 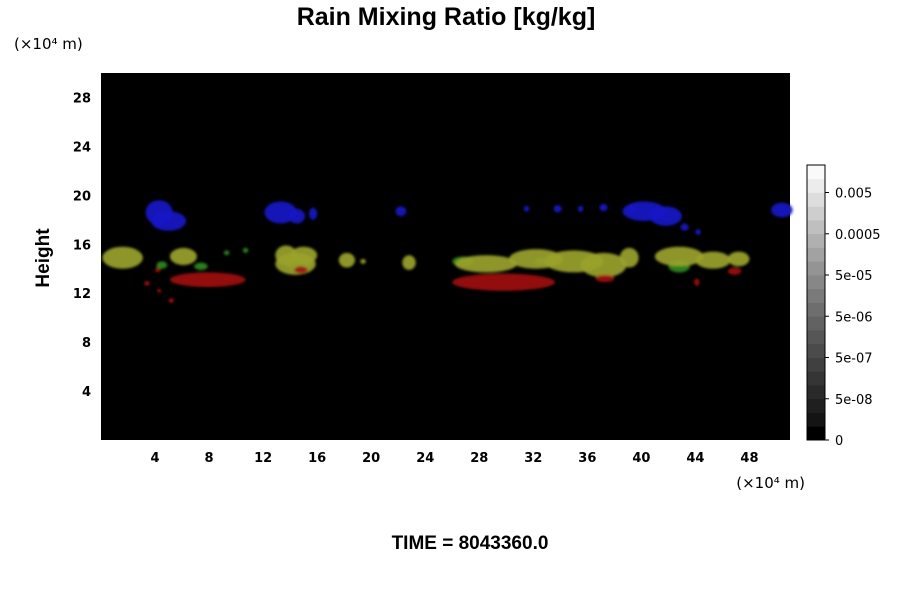 I want to click on x-tick-label: 40, so click(x=641, y=458).